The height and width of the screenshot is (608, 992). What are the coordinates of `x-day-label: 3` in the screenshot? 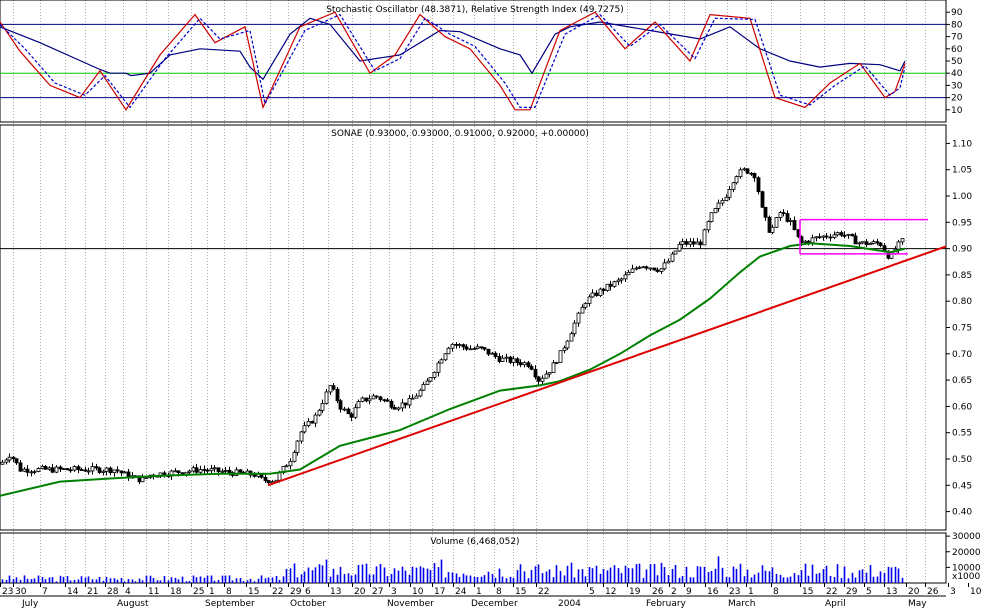 It's located at (953, 592).